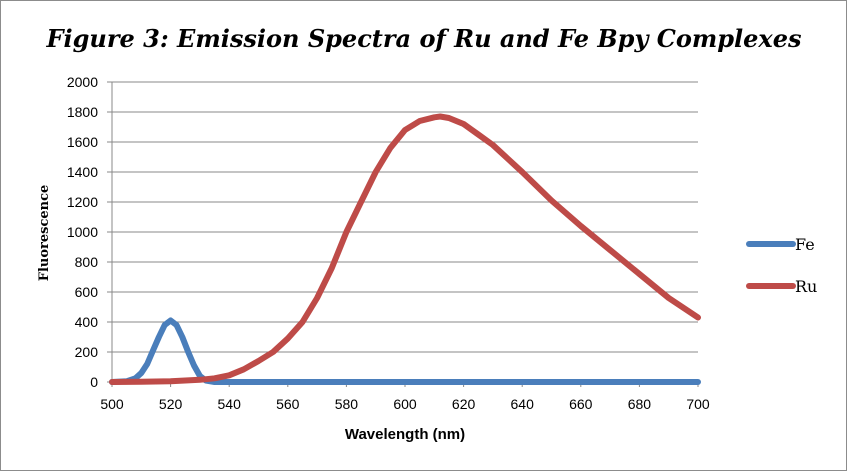 The height and width of the screenshot is (472, 847). Describe the element at coordinates (347, 404) in the screenshot. I see `x-tick-label: 580` at that location.